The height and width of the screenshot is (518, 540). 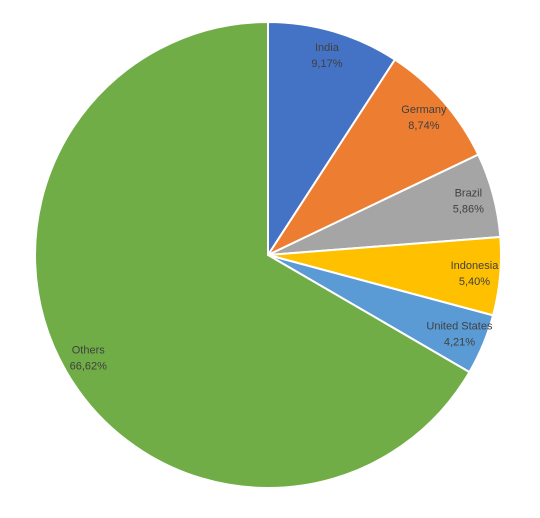 I want to click on slice-value-label: 66,62%, so click(x=89, y=366).